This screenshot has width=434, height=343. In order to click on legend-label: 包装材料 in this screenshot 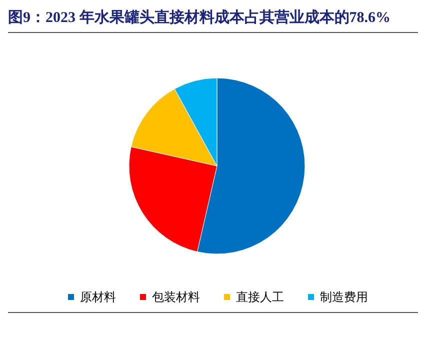, I will do `click(176, 297)`.